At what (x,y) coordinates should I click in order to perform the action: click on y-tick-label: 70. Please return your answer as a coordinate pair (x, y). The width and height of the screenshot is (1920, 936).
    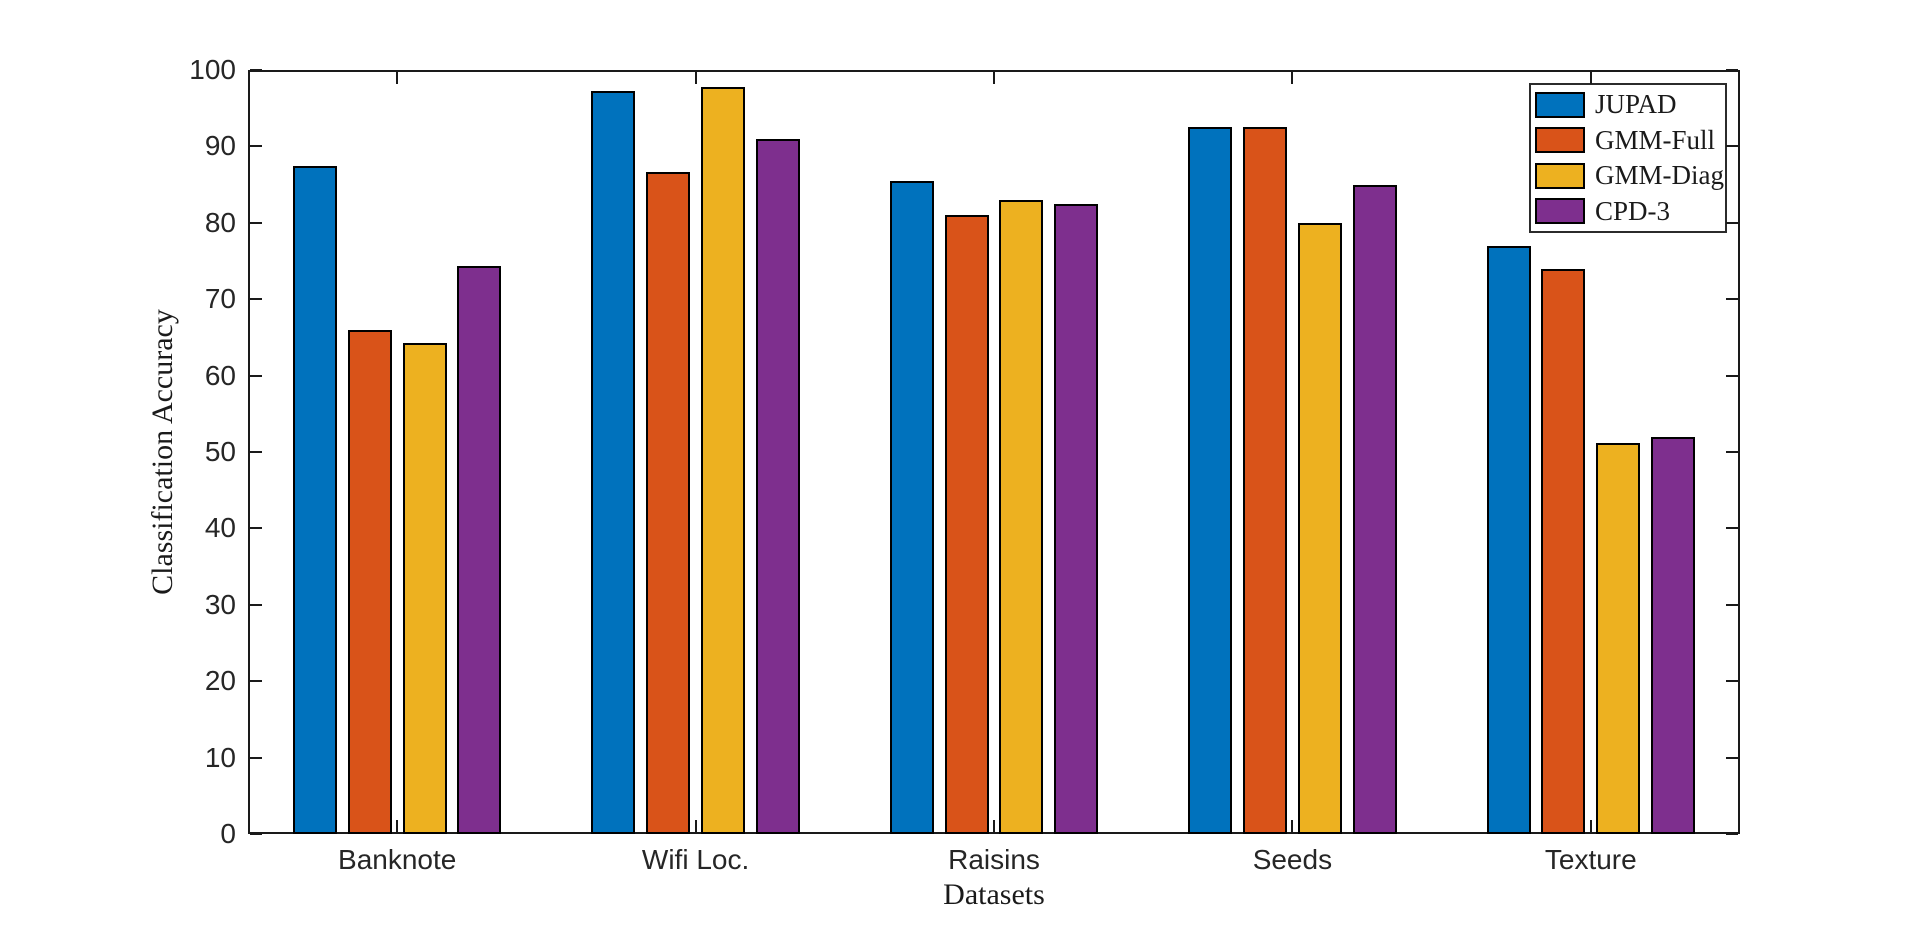
    Looking at the image, I should click on (220, 299).